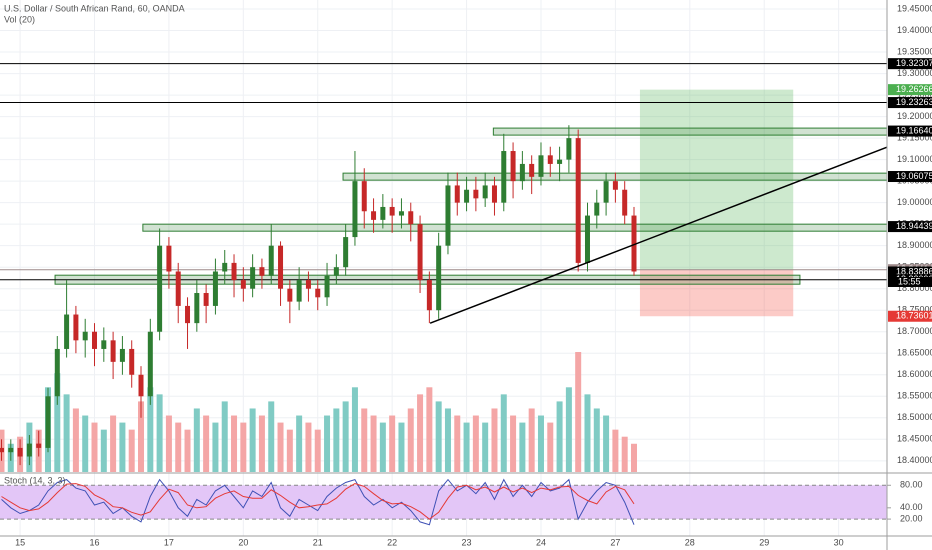  Describe the element at coordinates (914, 116) in the screenshot. I see `y-tick-label: 19.20000` at that location.